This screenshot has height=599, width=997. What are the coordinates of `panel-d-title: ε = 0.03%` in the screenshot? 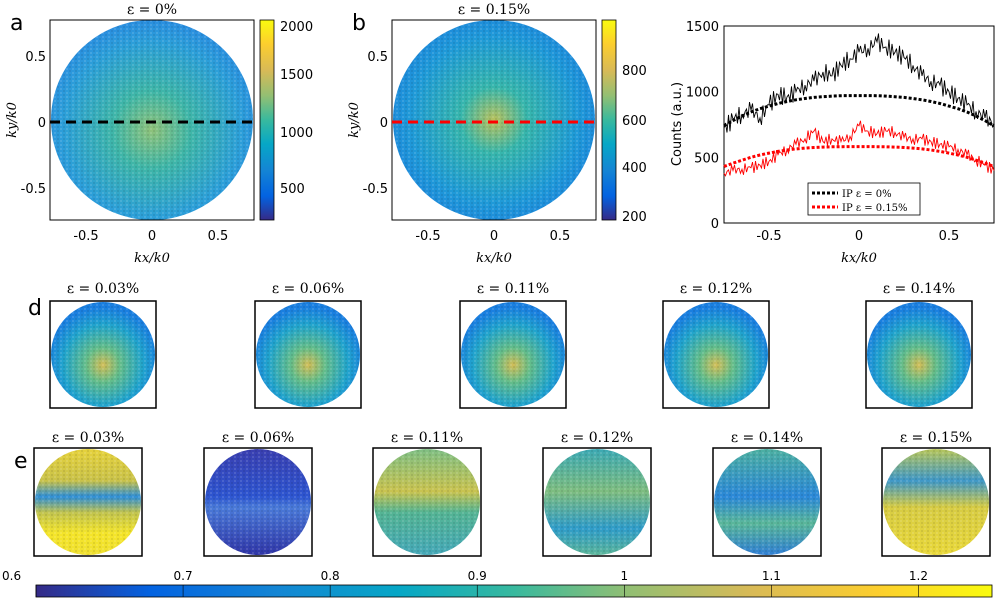 It's located at (103, 289).